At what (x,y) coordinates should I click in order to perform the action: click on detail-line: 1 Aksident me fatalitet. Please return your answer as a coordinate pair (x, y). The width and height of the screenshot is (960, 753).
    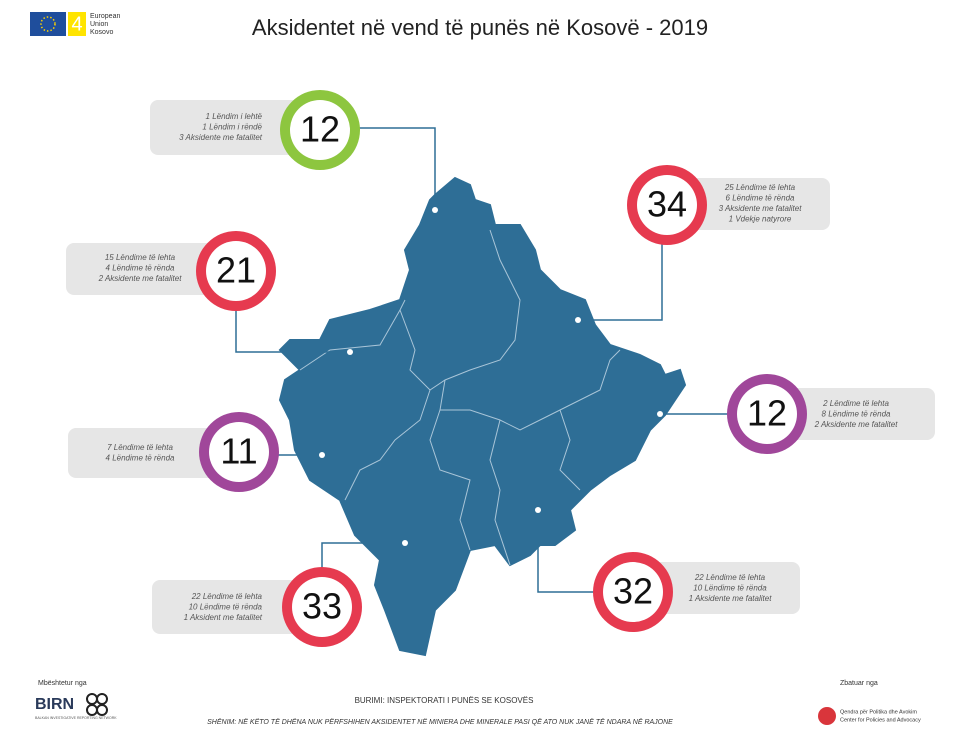
    Looking at the image, I should click on (223, 617).